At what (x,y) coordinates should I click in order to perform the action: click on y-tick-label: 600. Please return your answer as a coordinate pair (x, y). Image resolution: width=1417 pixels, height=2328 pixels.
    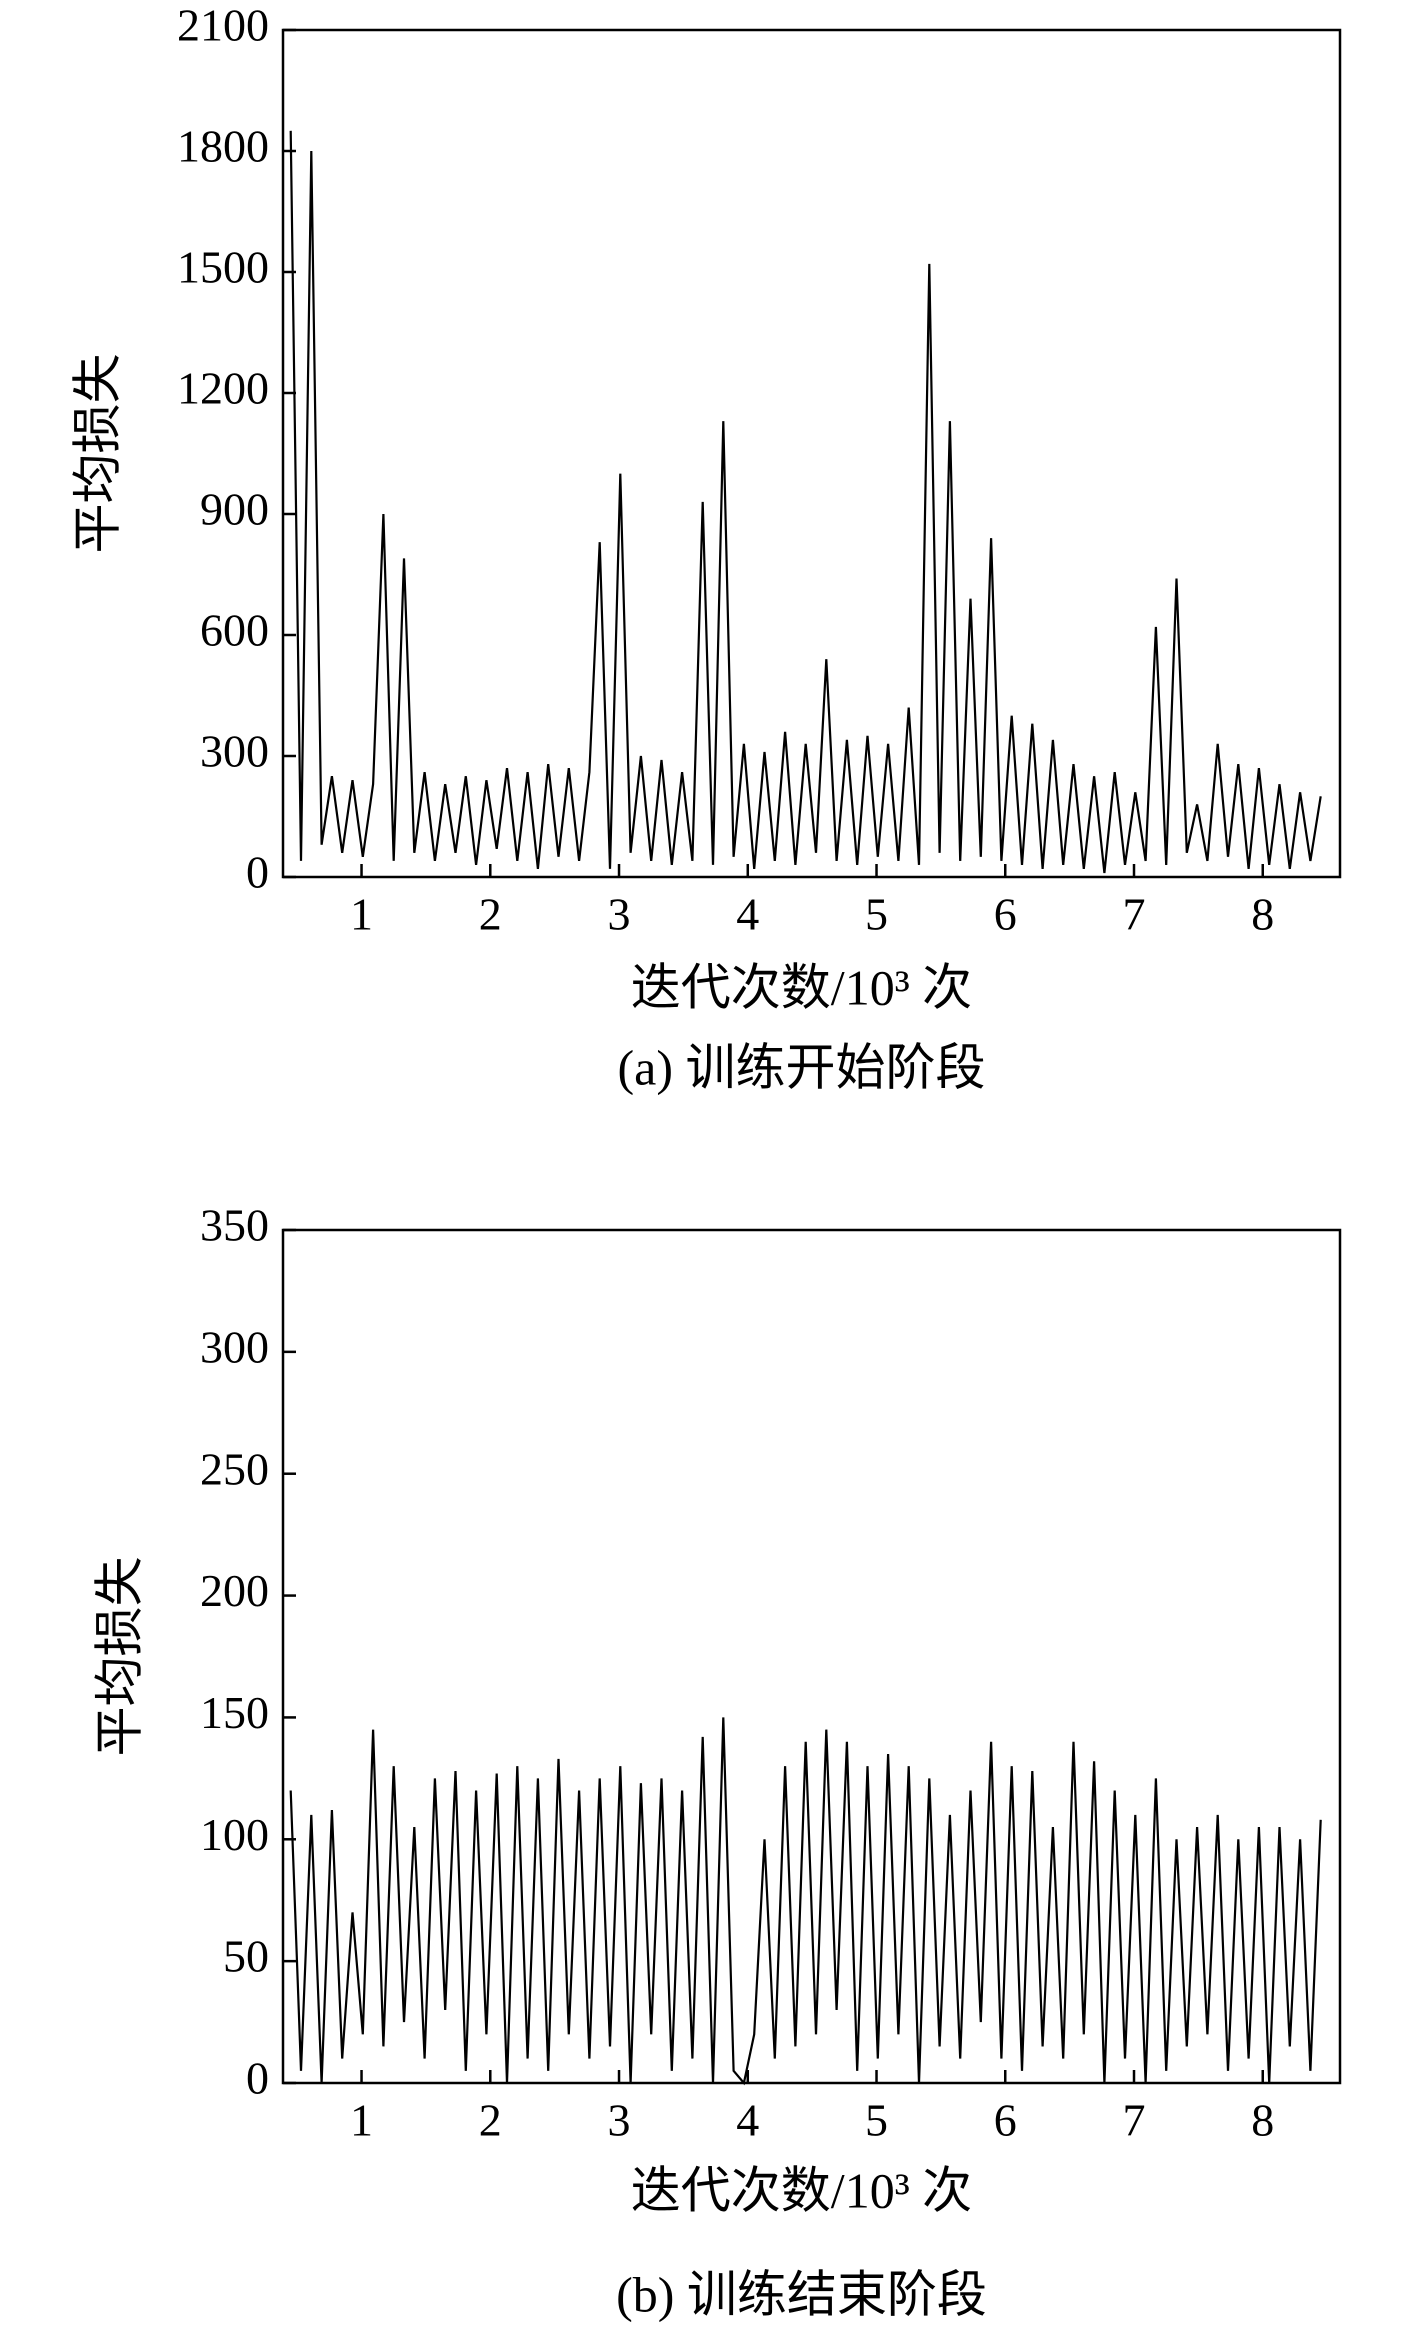
    Looking at the image, I should click on (234, 630).